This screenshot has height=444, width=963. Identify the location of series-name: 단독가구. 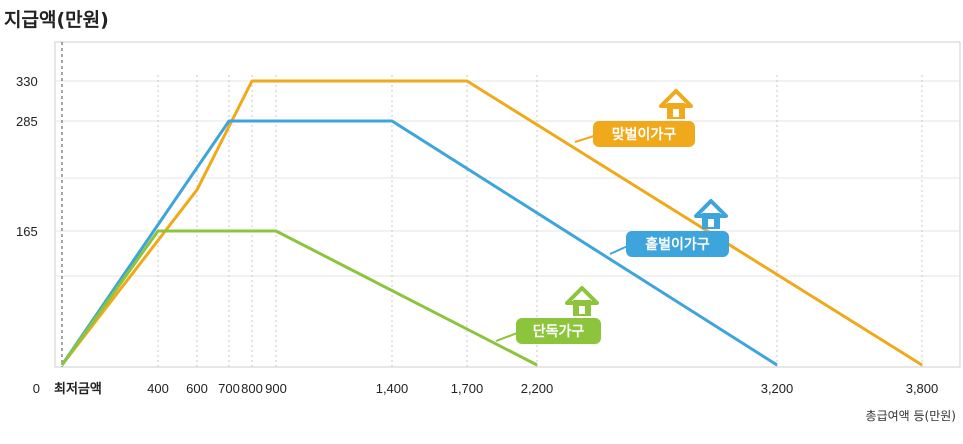
(559, 331).